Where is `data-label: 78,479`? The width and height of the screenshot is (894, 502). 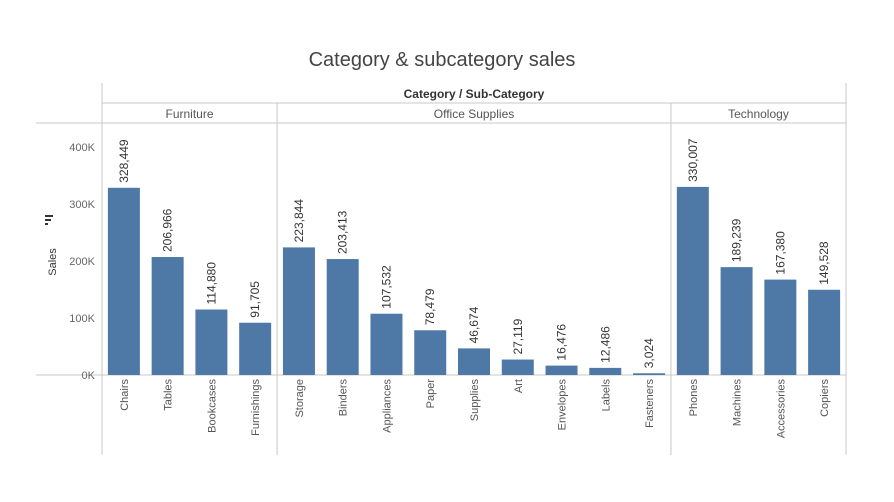
data-label: 78,479 is located at coordinates (430, 306).